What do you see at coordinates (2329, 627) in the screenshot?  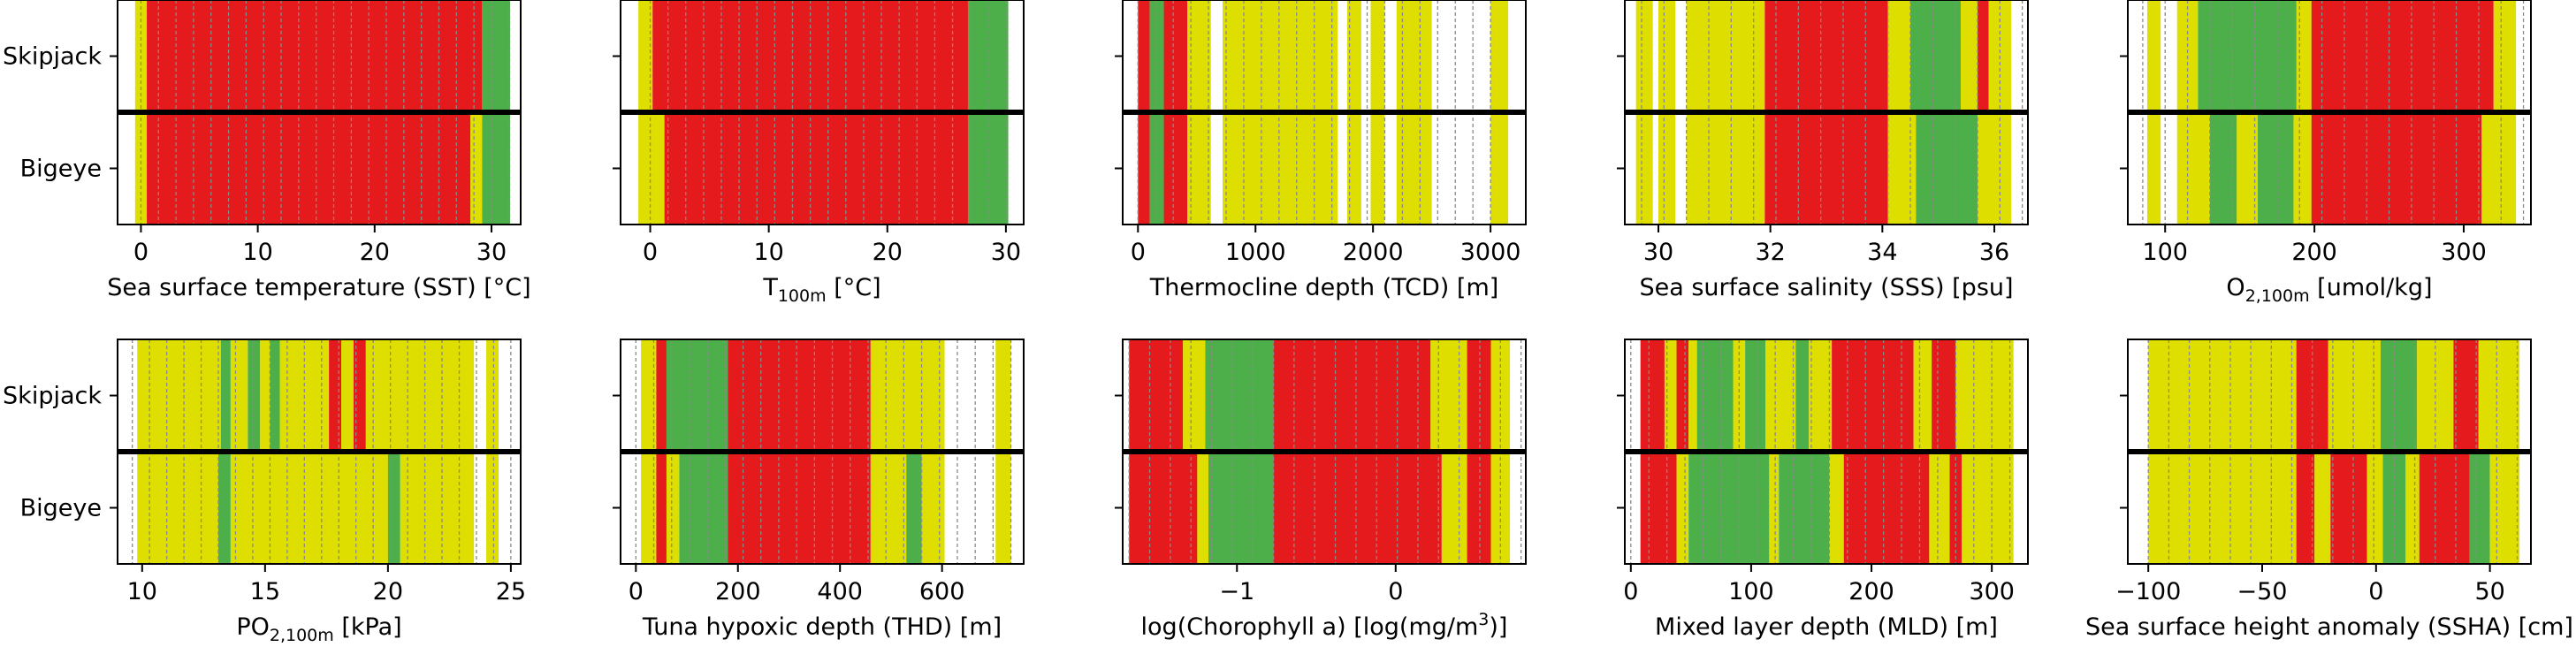 I see `x-axis-label: Sea surface height anomaly (SSHA) [cm]` at bounding box center [2329, 627].